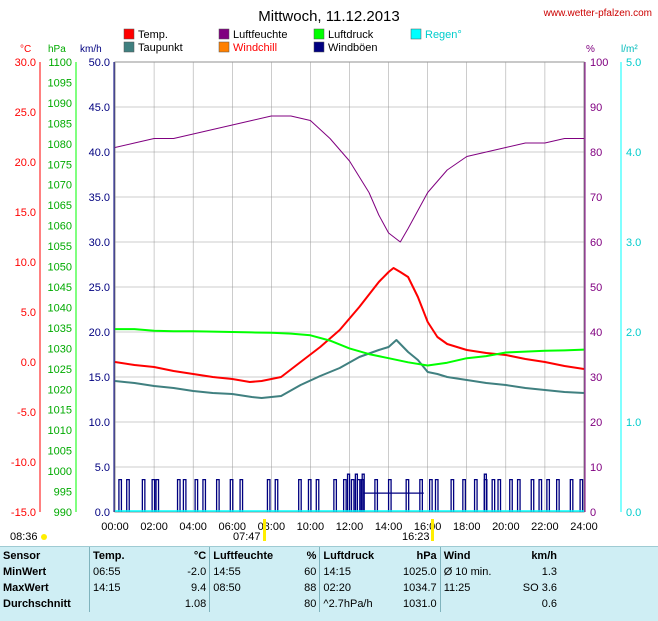 The width and height of the screenshot is (658, 621). What do you see at coordinates (590, 49) in the screenshot?
I see `humidity-unit-label: %` at bounding box center [590, 49].